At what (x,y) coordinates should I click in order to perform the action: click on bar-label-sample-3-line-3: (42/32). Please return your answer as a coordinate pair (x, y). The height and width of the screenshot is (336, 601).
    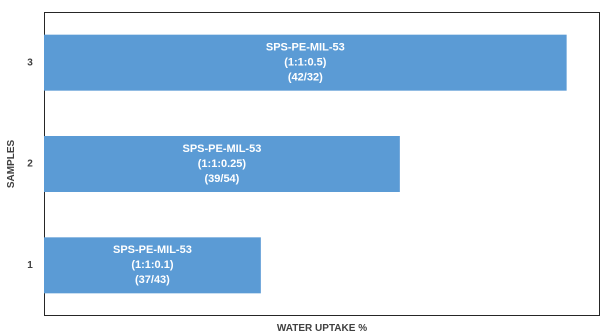
    Looking at the image, I should click on (305, 78).